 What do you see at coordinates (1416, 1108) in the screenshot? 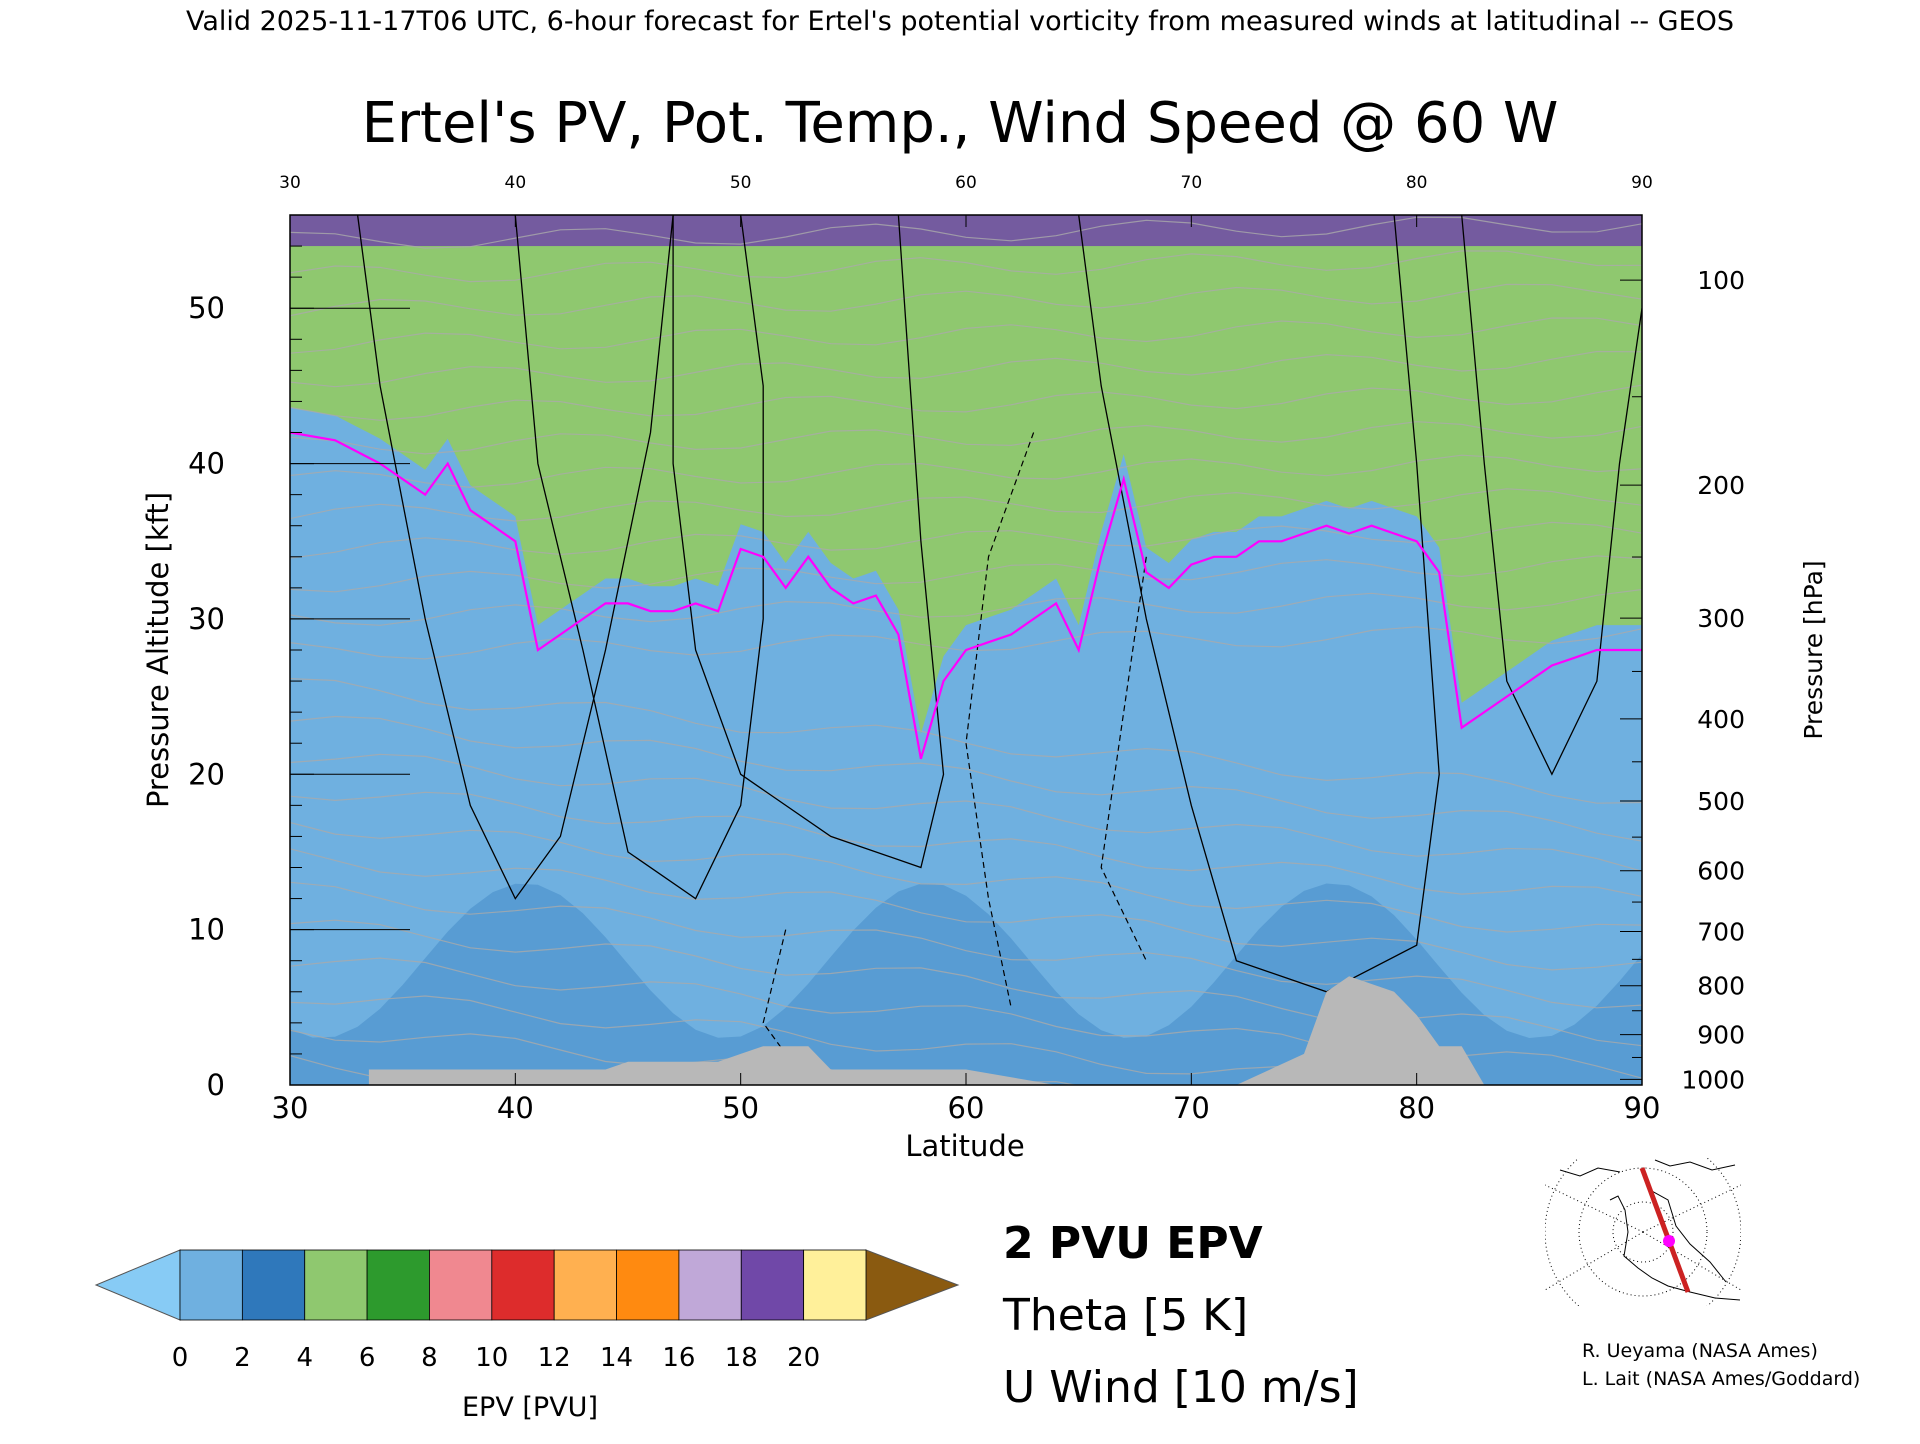
I see `x-tick-label: 80` at bounding box center [1416, 1108].